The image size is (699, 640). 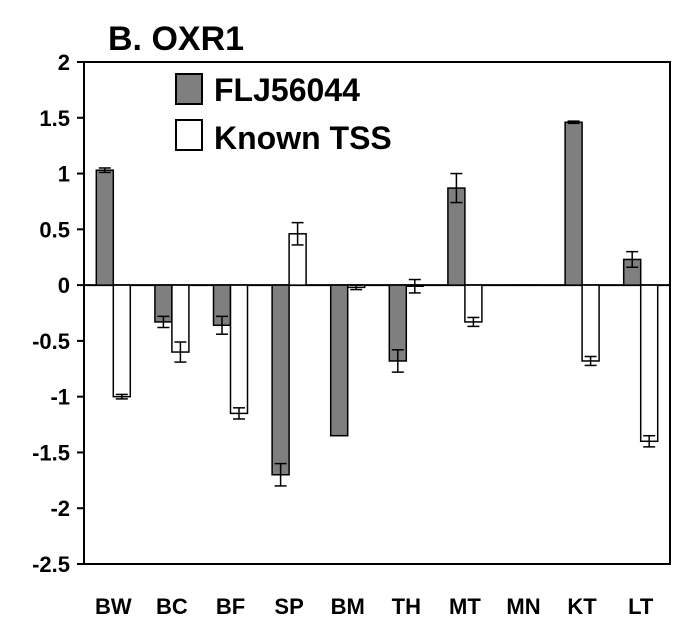 I want to click on error-bar-known-tss-bw, so click(x=121, y=396).